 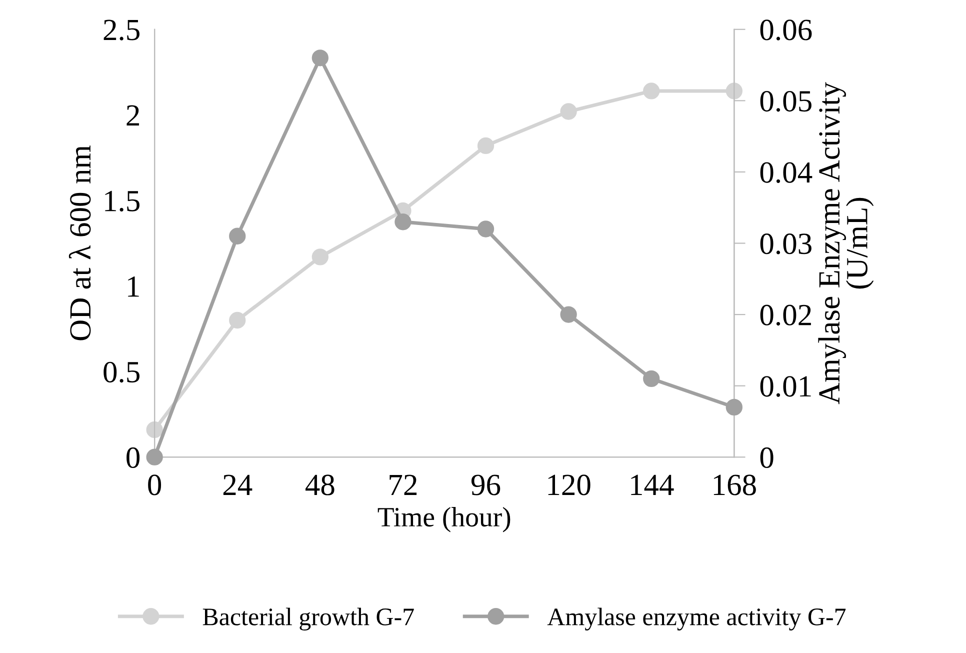 I want to click on x-tick-label: 72, so click(x=403, y=484).